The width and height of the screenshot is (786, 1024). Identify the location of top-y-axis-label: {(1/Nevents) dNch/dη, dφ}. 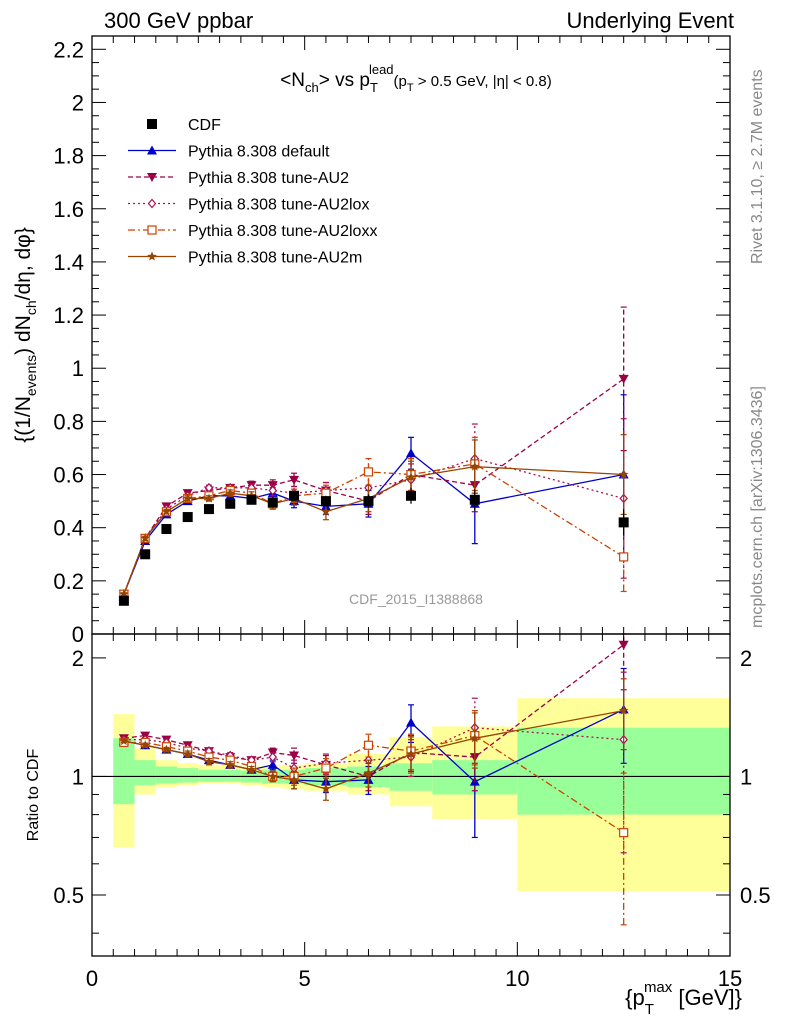
(25, 335).